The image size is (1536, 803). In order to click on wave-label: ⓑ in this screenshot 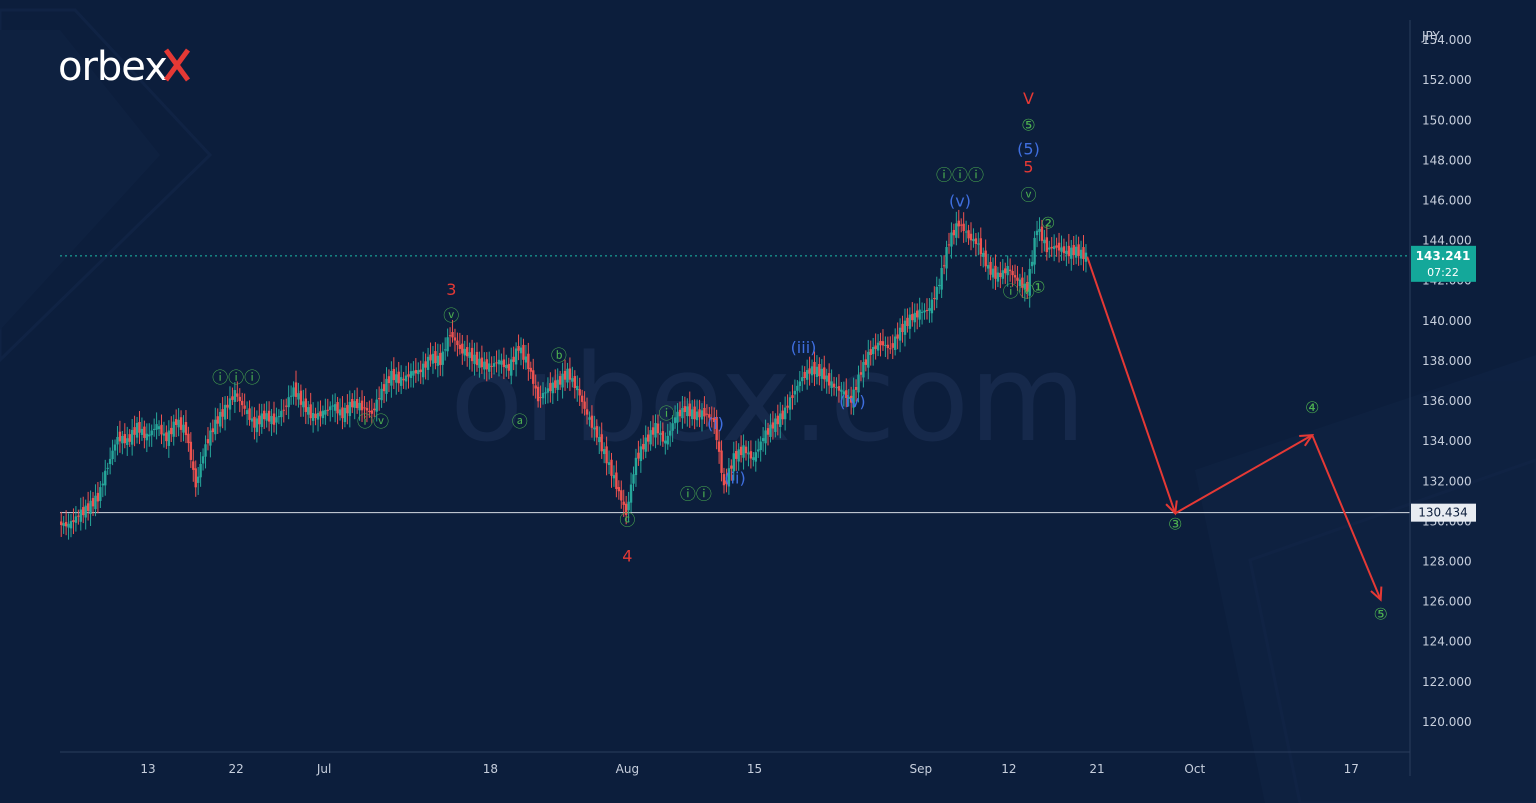, I will do `click(559, 355)`.